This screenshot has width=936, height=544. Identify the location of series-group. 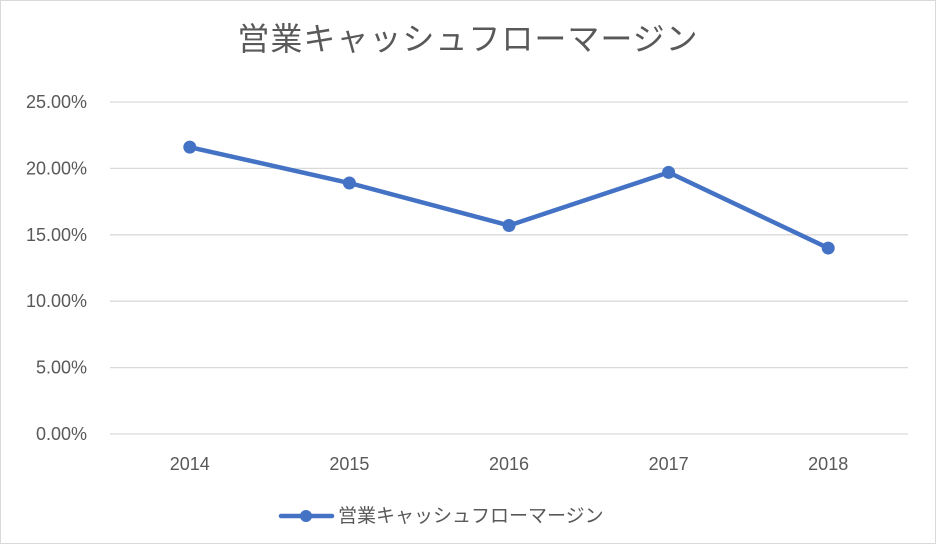
(509, 197).